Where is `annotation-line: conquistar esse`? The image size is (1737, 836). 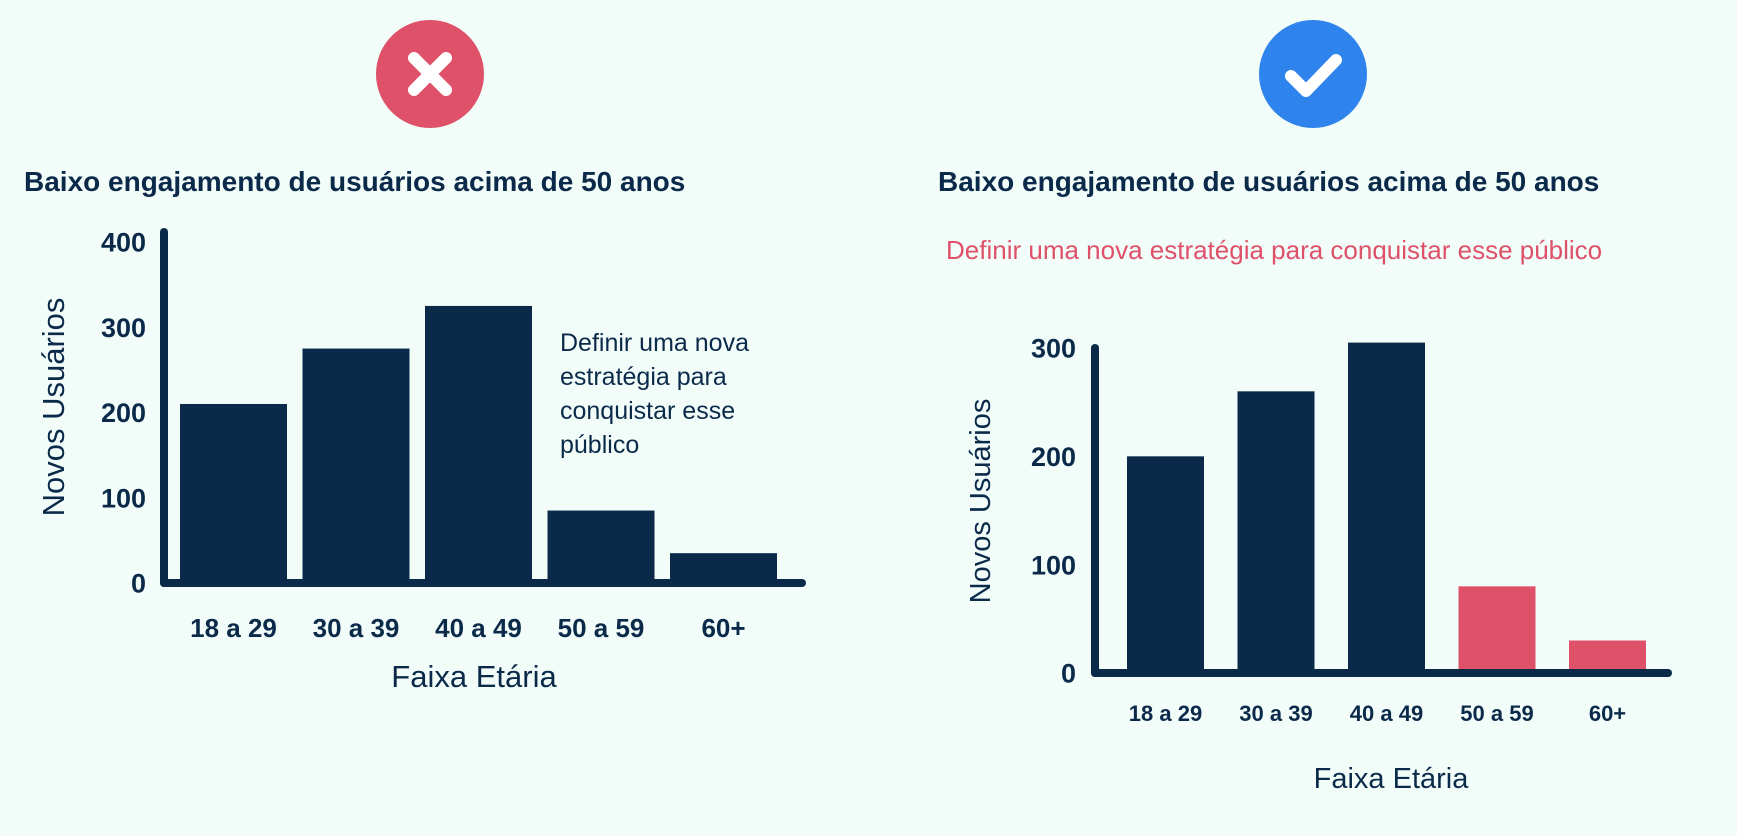 annotation-line: conquistar esse is located at coordinates (648, 411).